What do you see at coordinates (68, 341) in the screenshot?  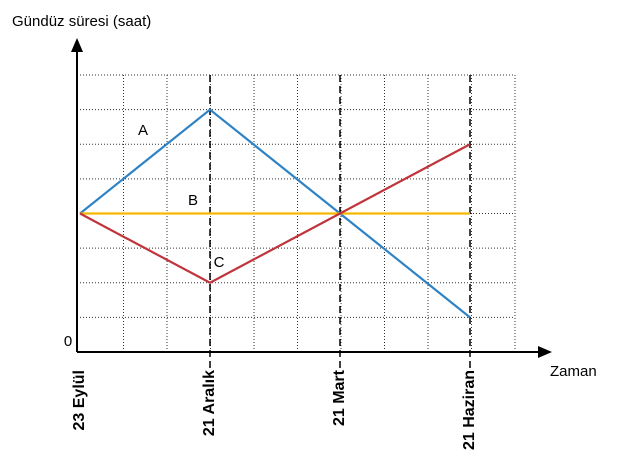 I see `y-tick-label: 0` at bounding box center [68, 341].